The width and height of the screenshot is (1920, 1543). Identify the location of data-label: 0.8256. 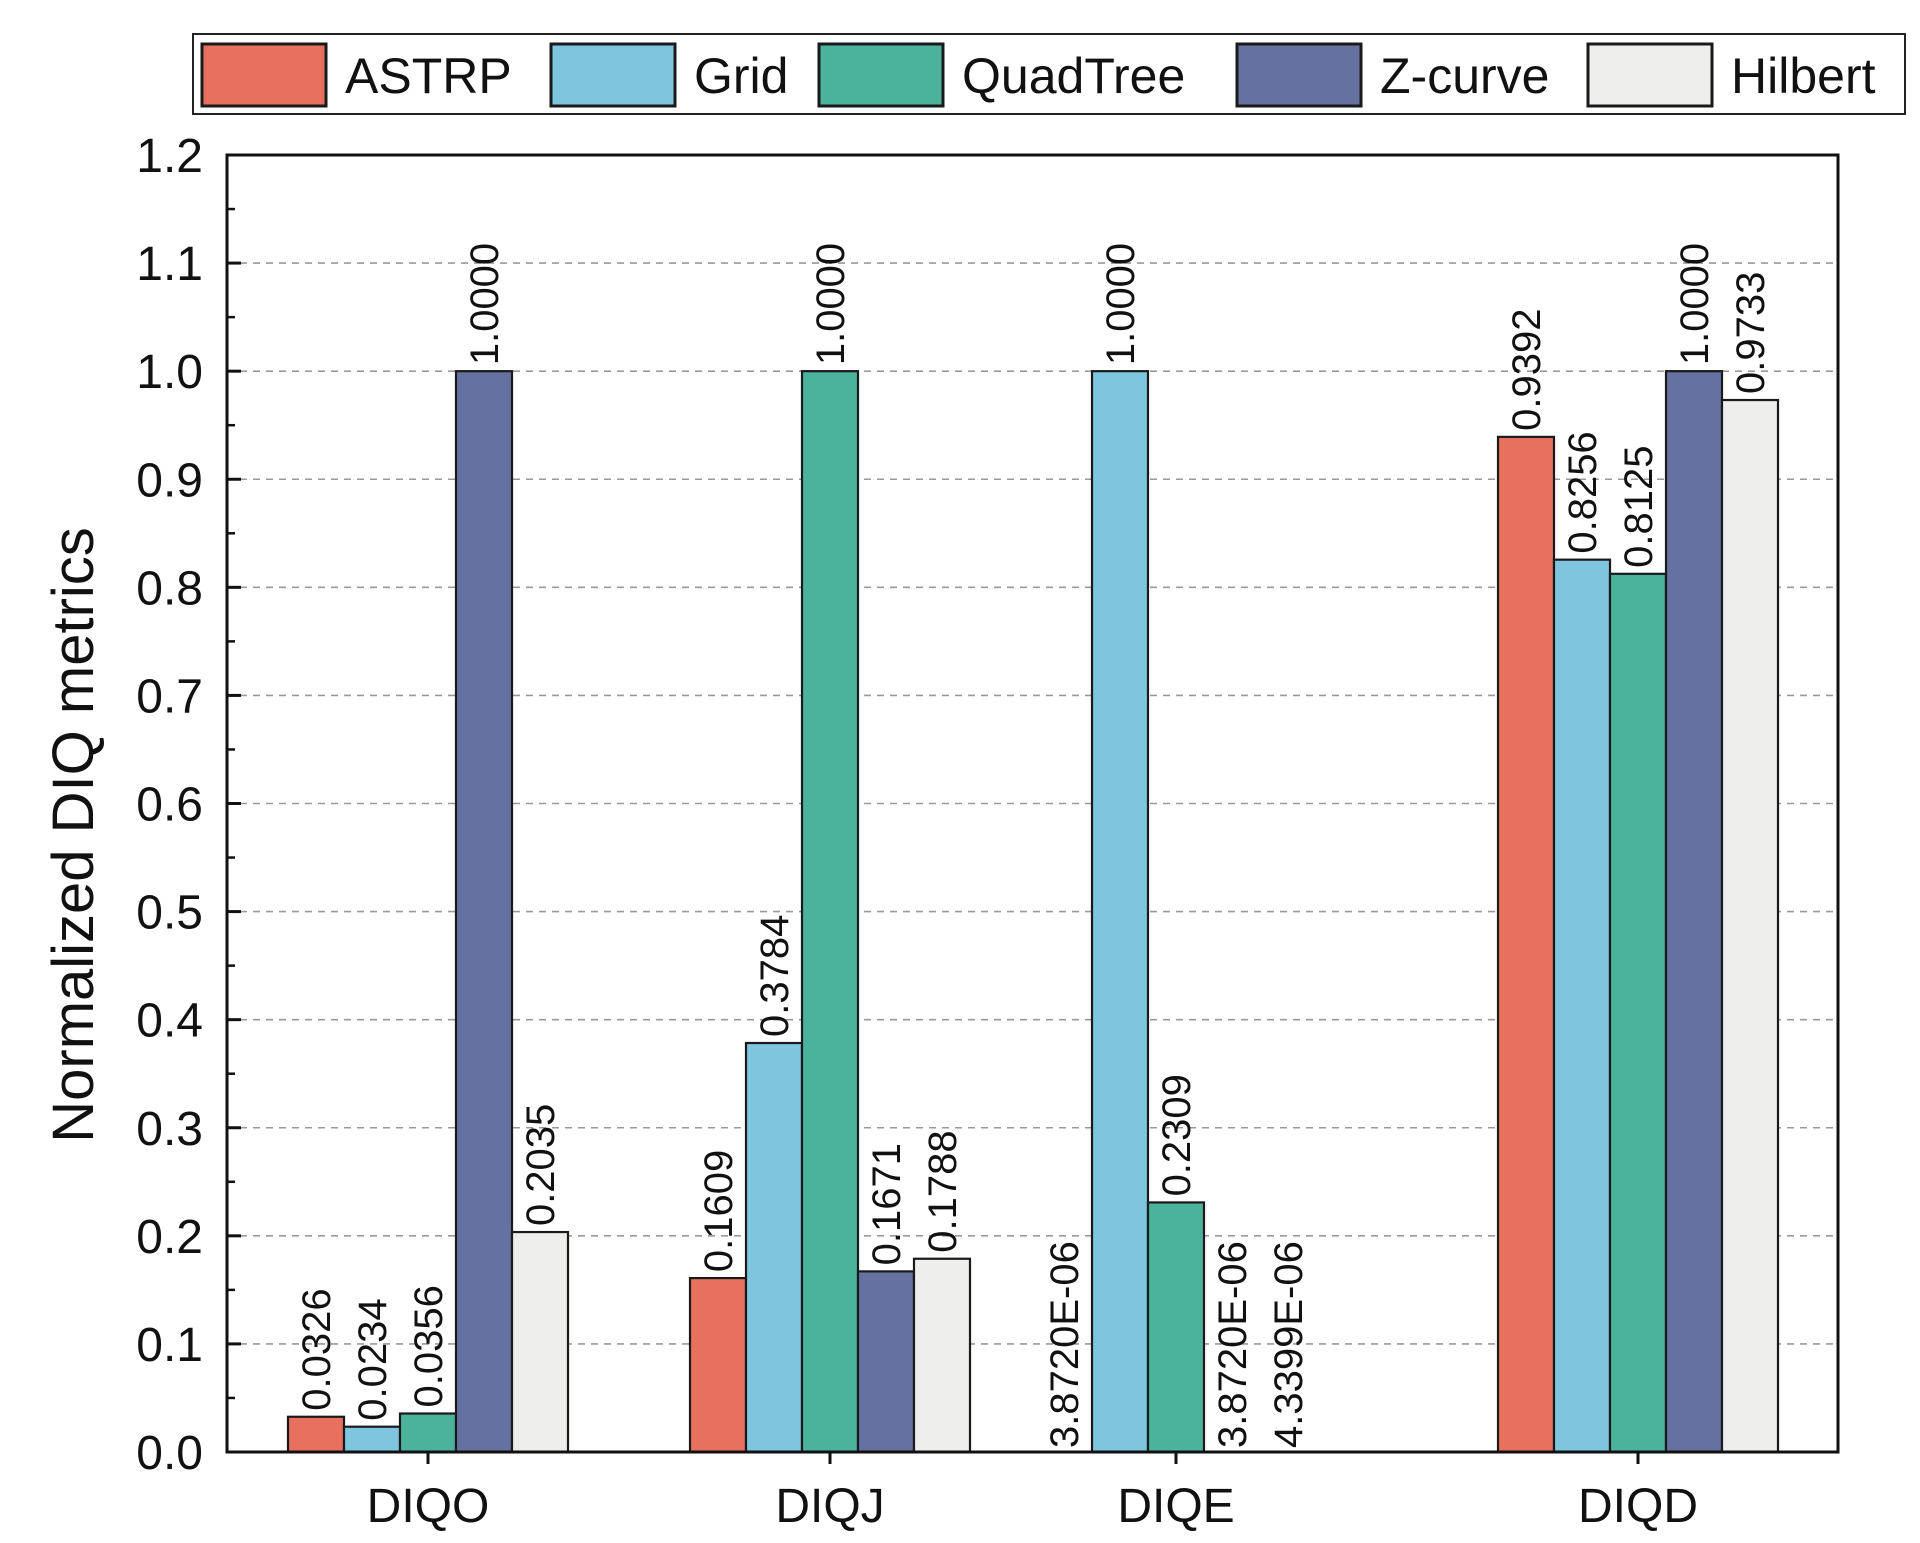
(1583, 492).